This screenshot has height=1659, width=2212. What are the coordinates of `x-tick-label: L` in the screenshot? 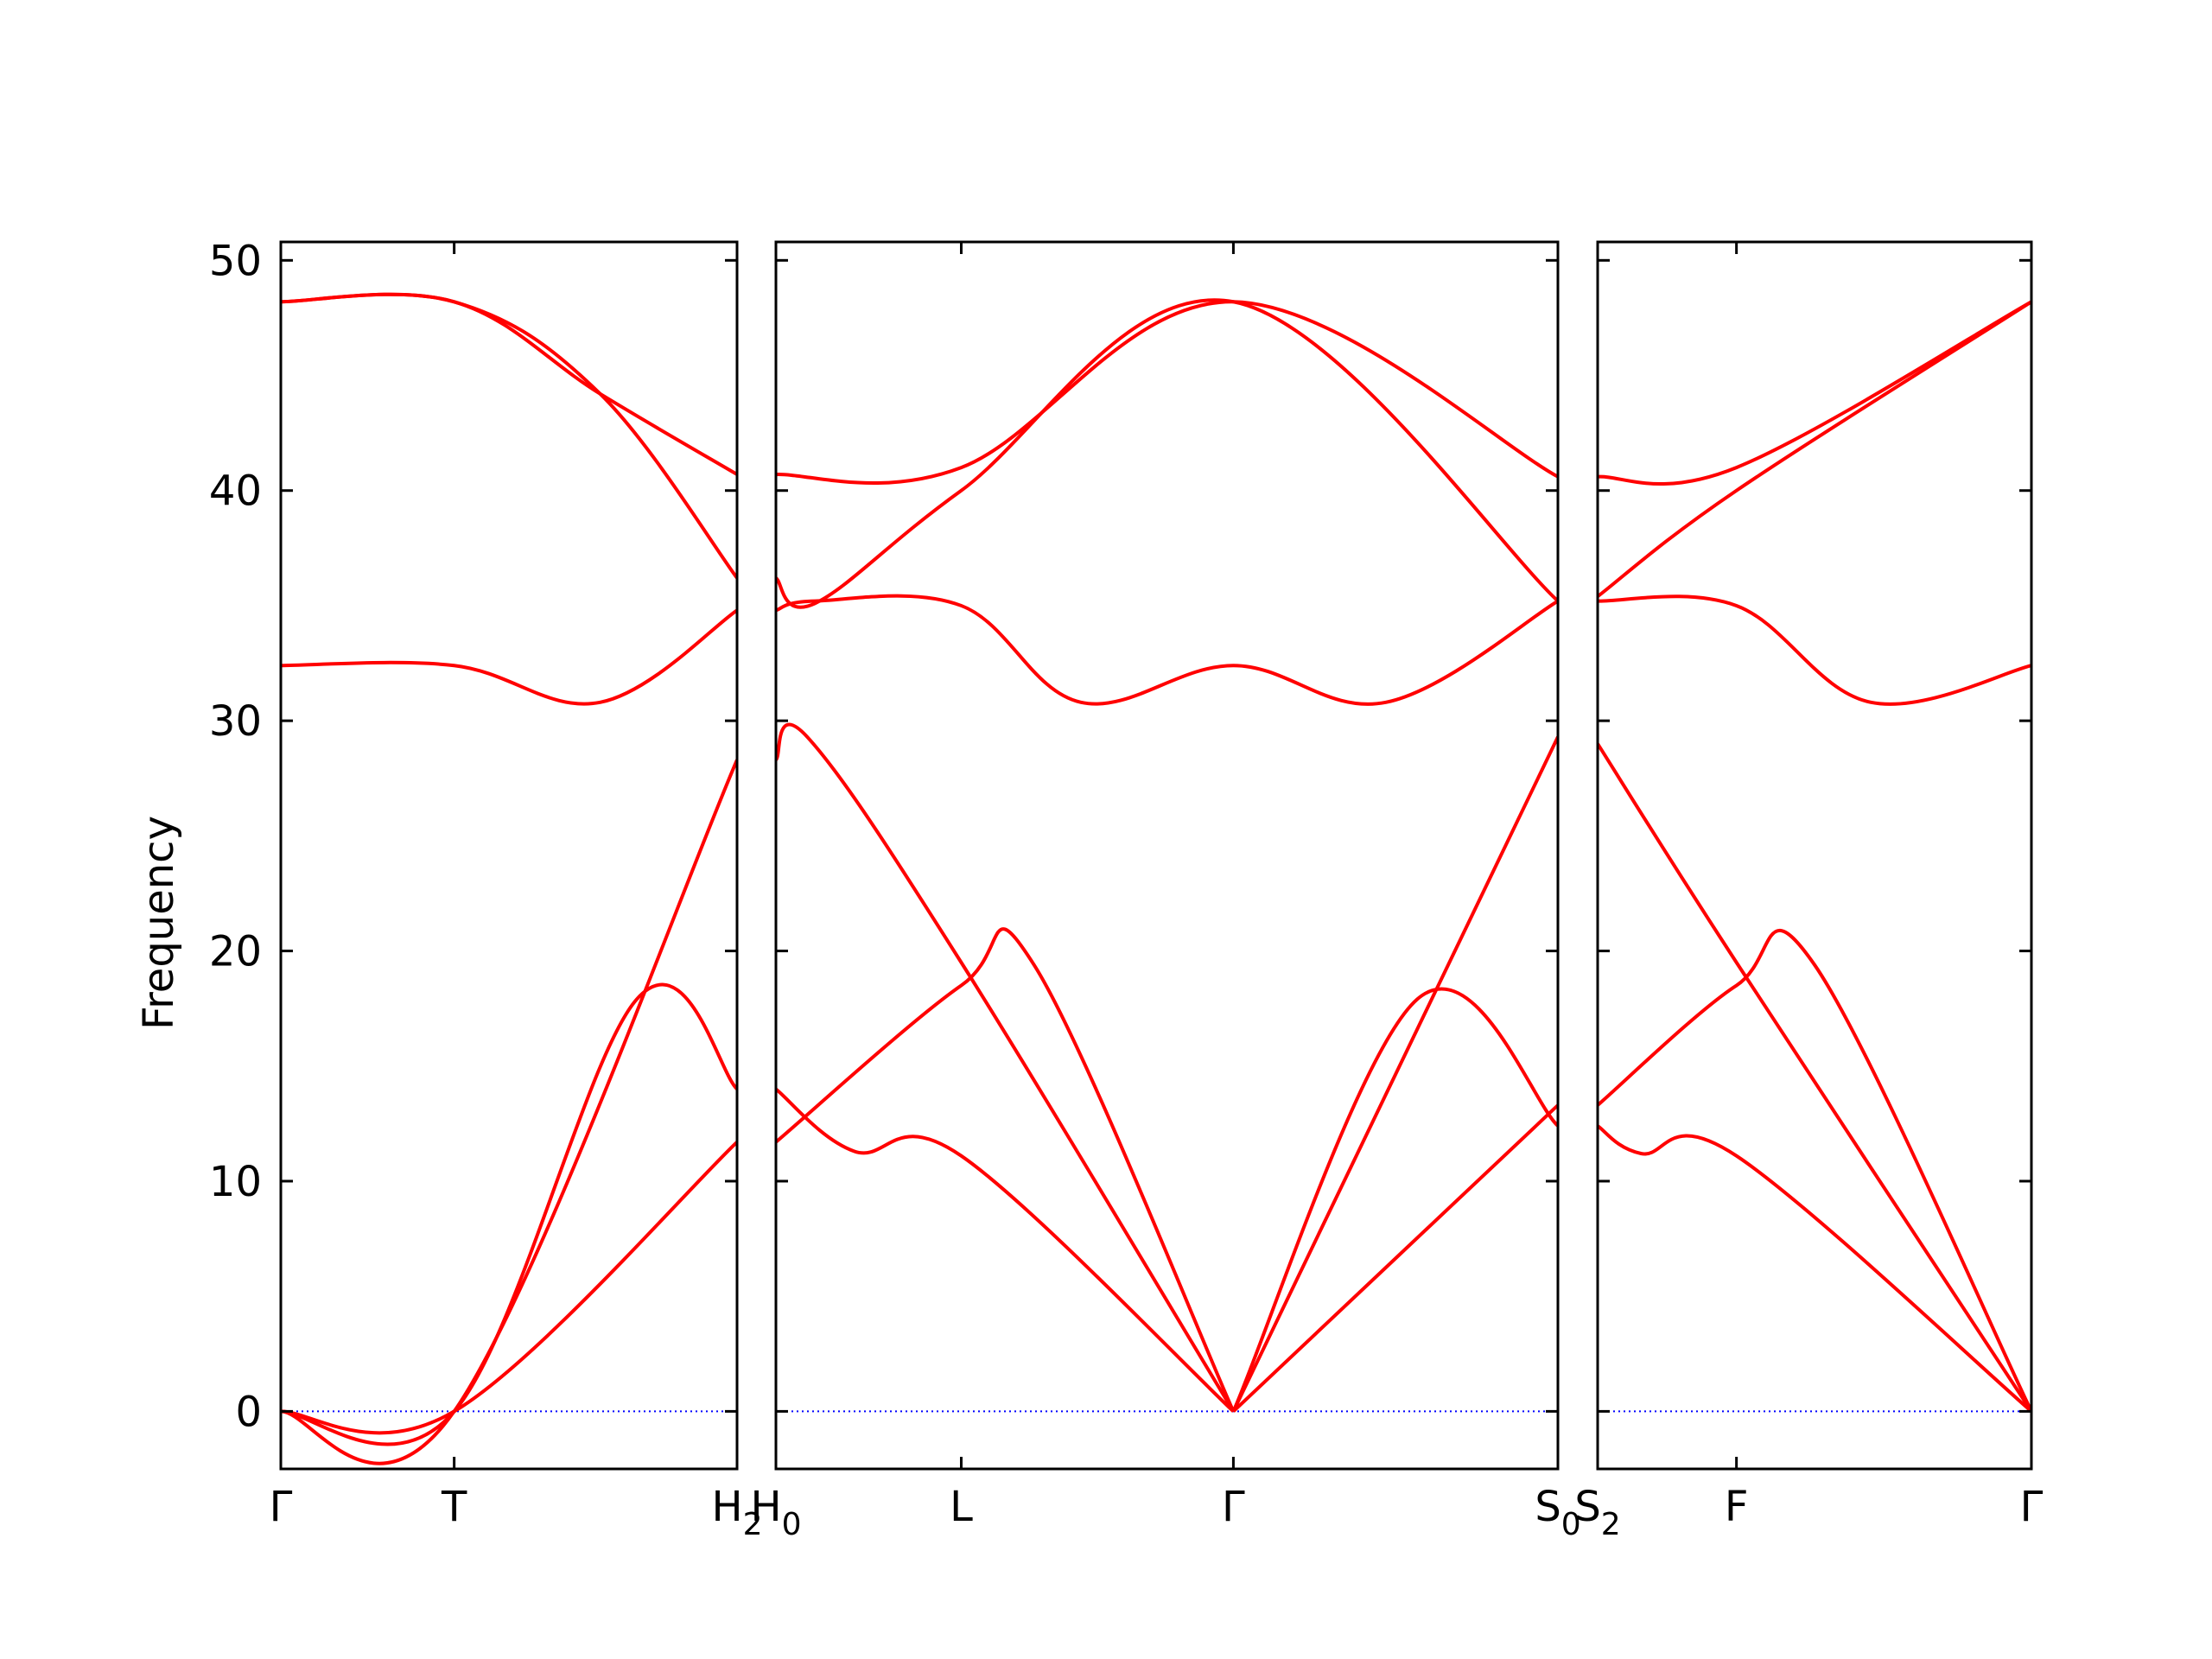 It's located at (961, 1507).